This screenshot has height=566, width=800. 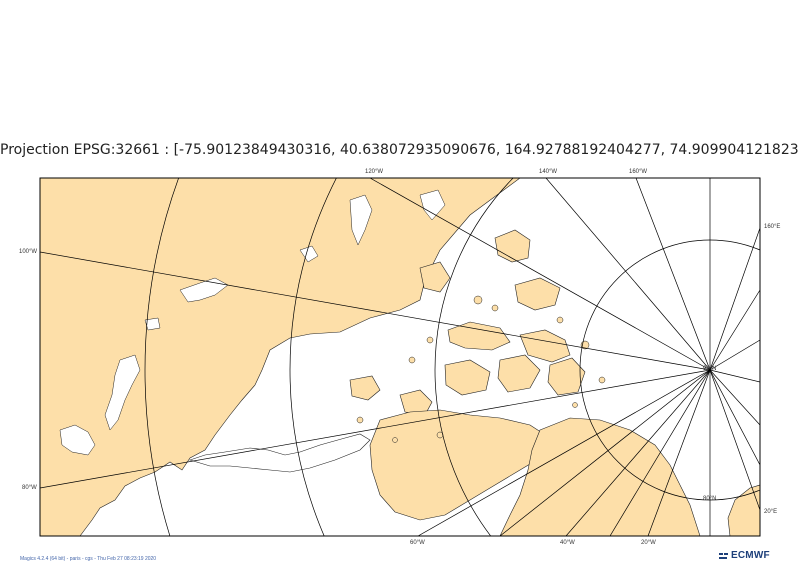 I want to click on label-top-140w: 140°W, so click(x=548, y=172).